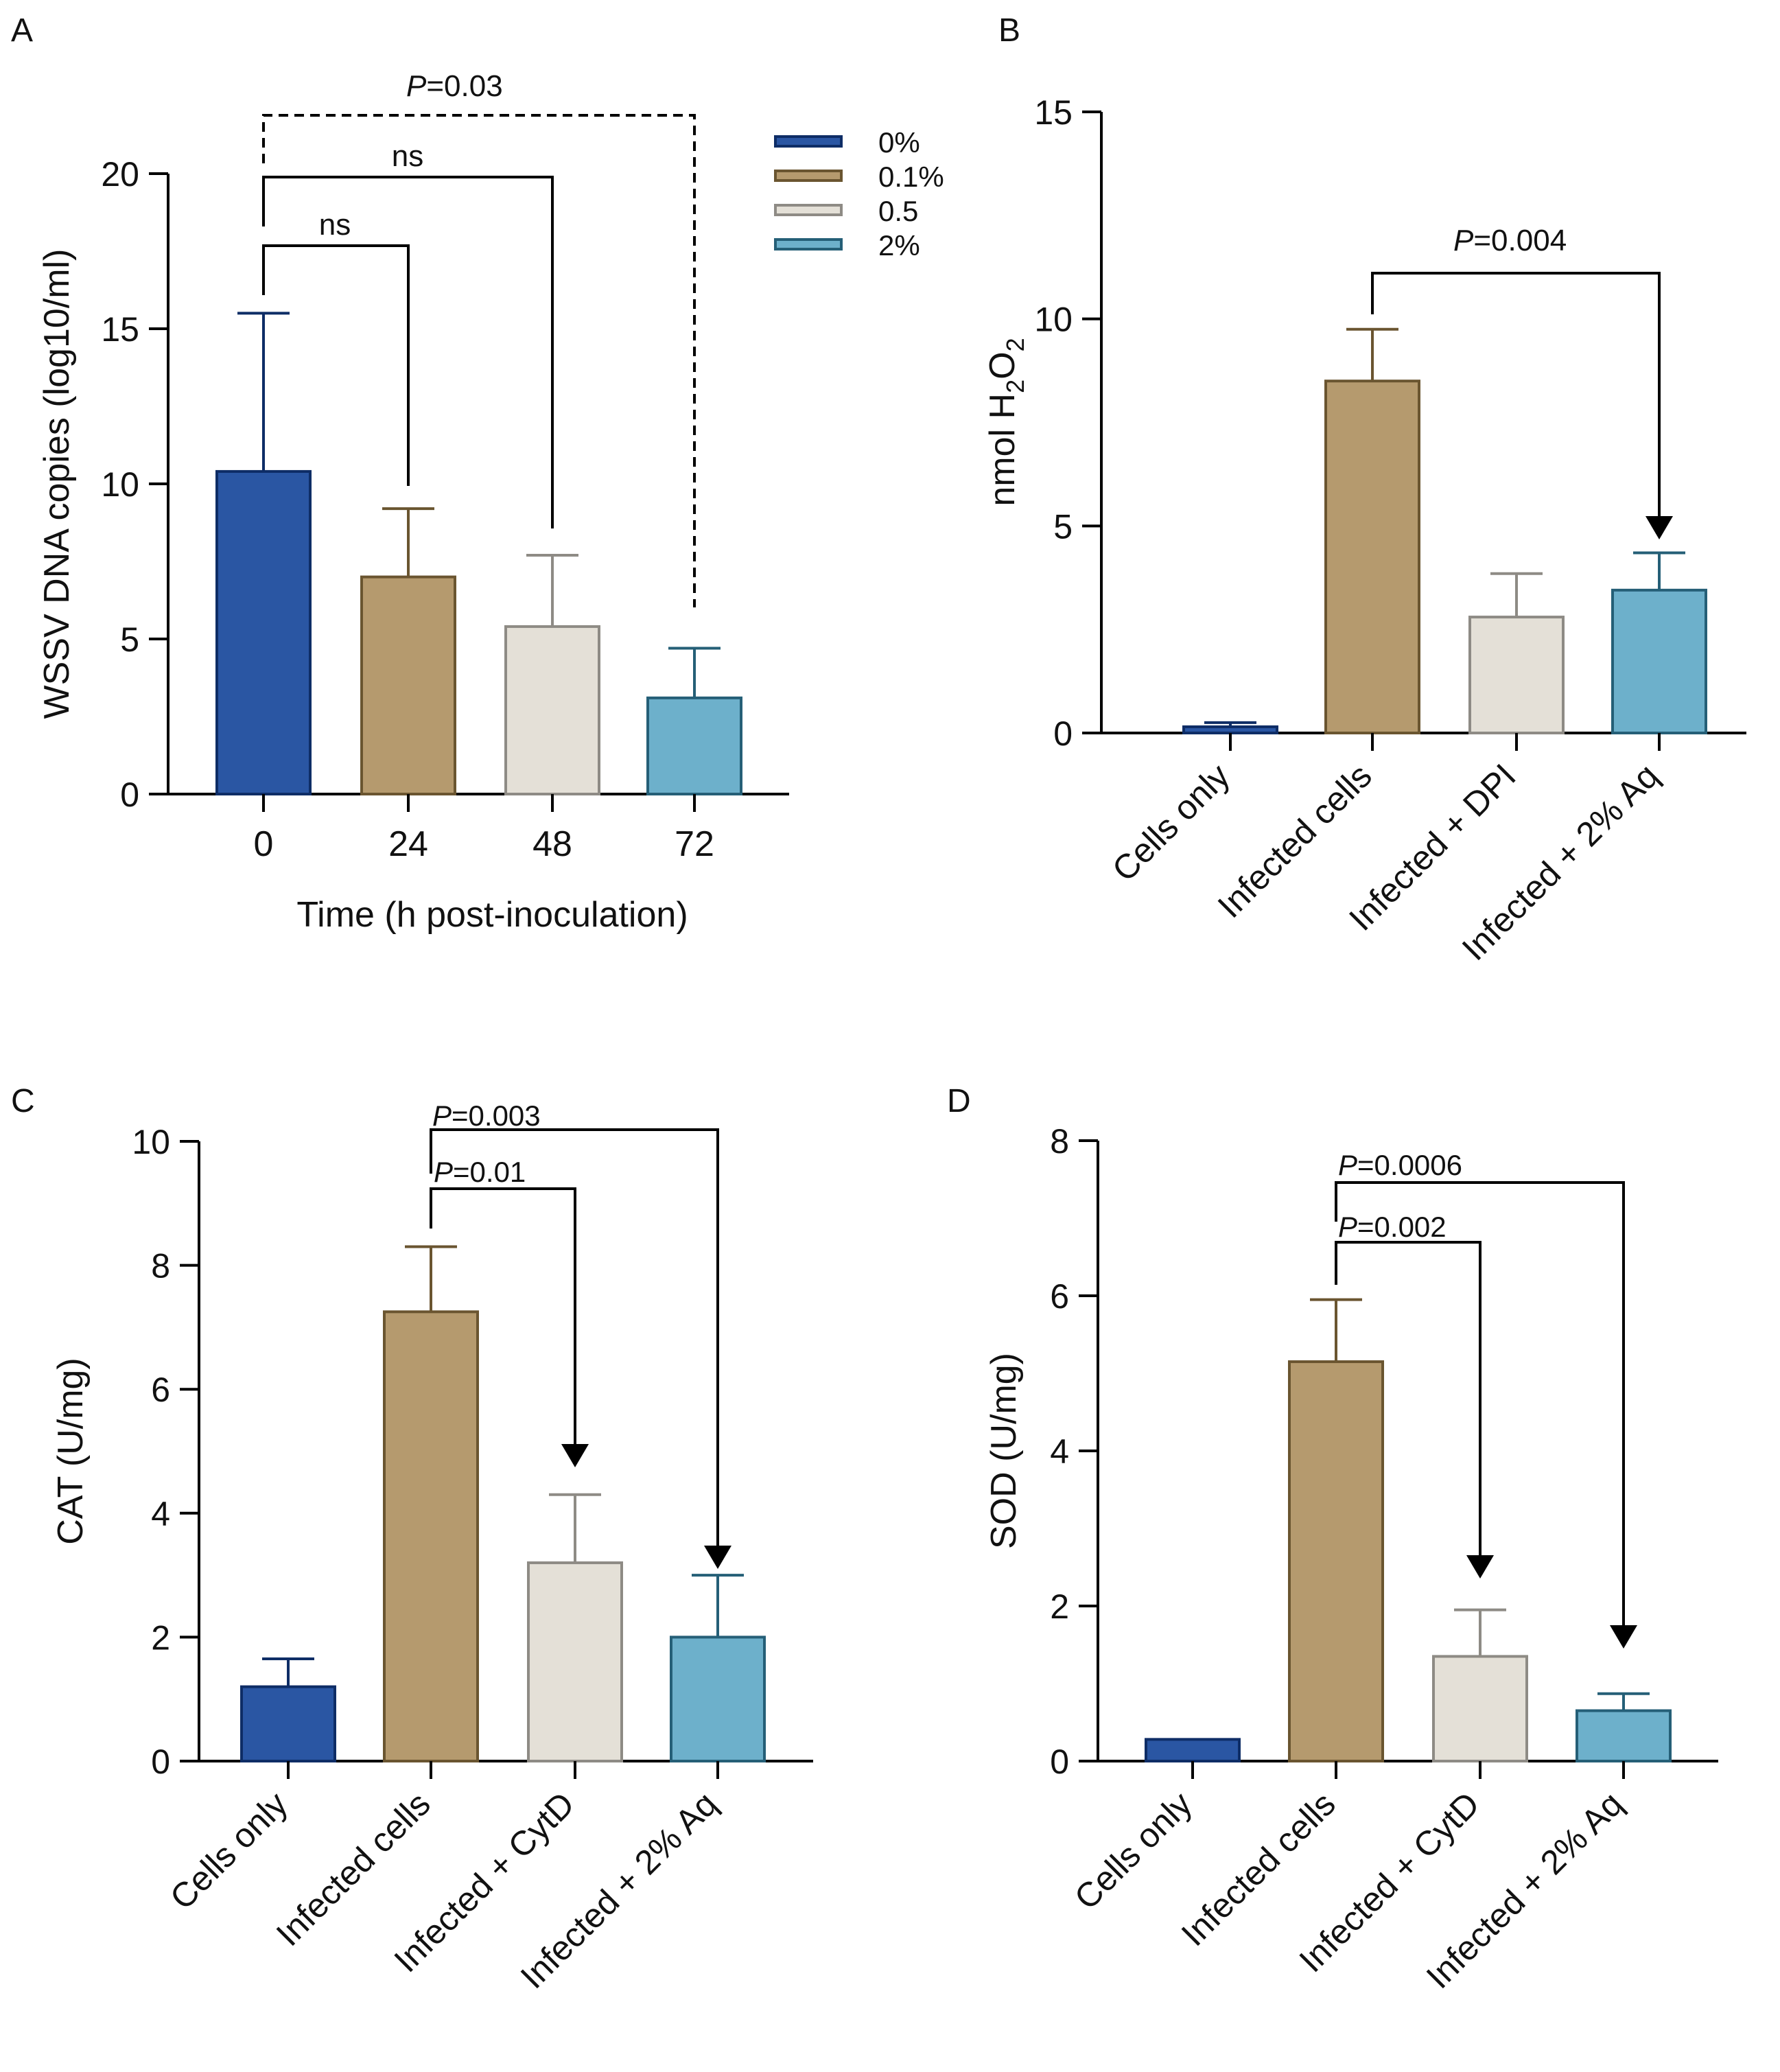 This screenshot has width=1780, height=2072. I want to click on p-value-label: P=0.003, so click(486, 1115).